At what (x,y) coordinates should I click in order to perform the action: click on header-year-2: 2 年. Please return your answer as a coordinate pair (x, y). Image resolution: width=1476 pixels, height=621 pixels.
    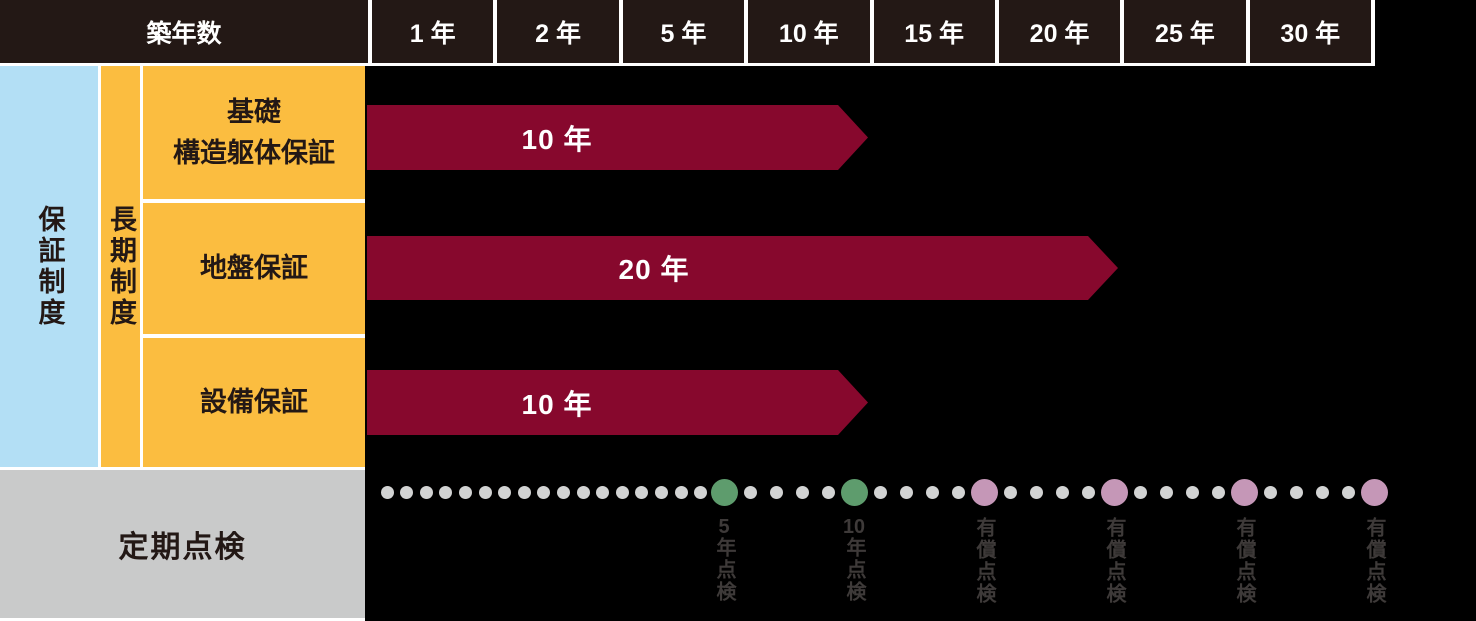
    Looking at the image, I should click on (558, 31).